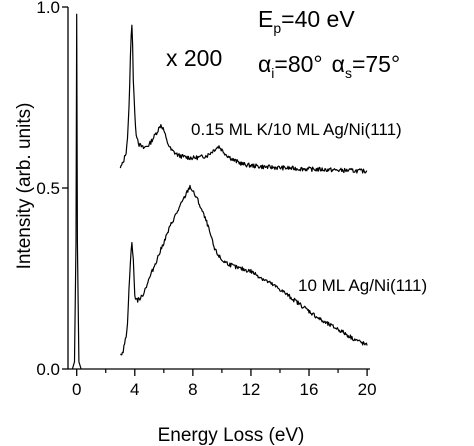  I want to click on ep-subscript: p, so click(277, 28).